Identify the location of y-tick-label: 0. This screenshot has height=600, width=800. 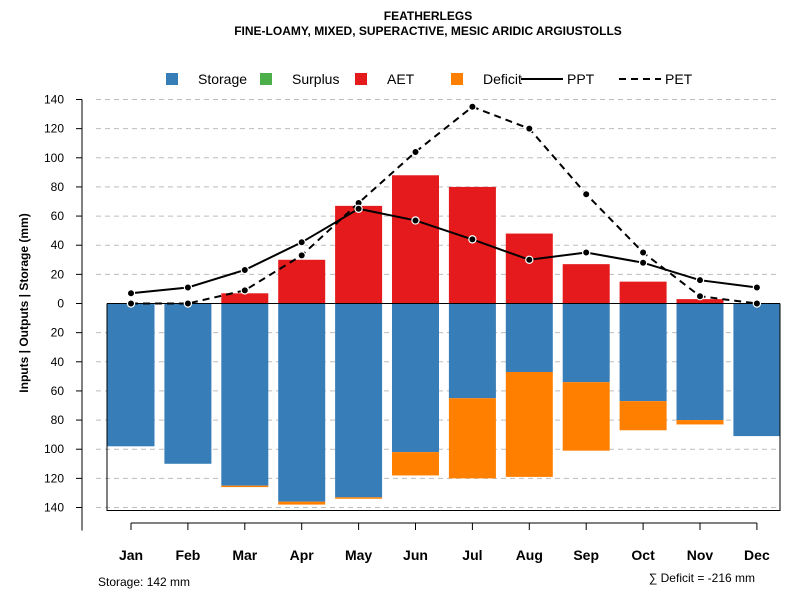
(60, 304).